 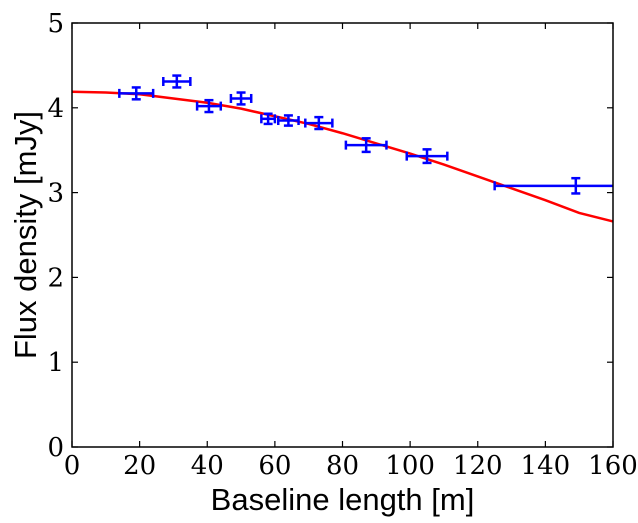 What do you see at coordinates (55, 109) in the screenshot?
I see `y-tick-label: 4` at bounding box center [55, 109].